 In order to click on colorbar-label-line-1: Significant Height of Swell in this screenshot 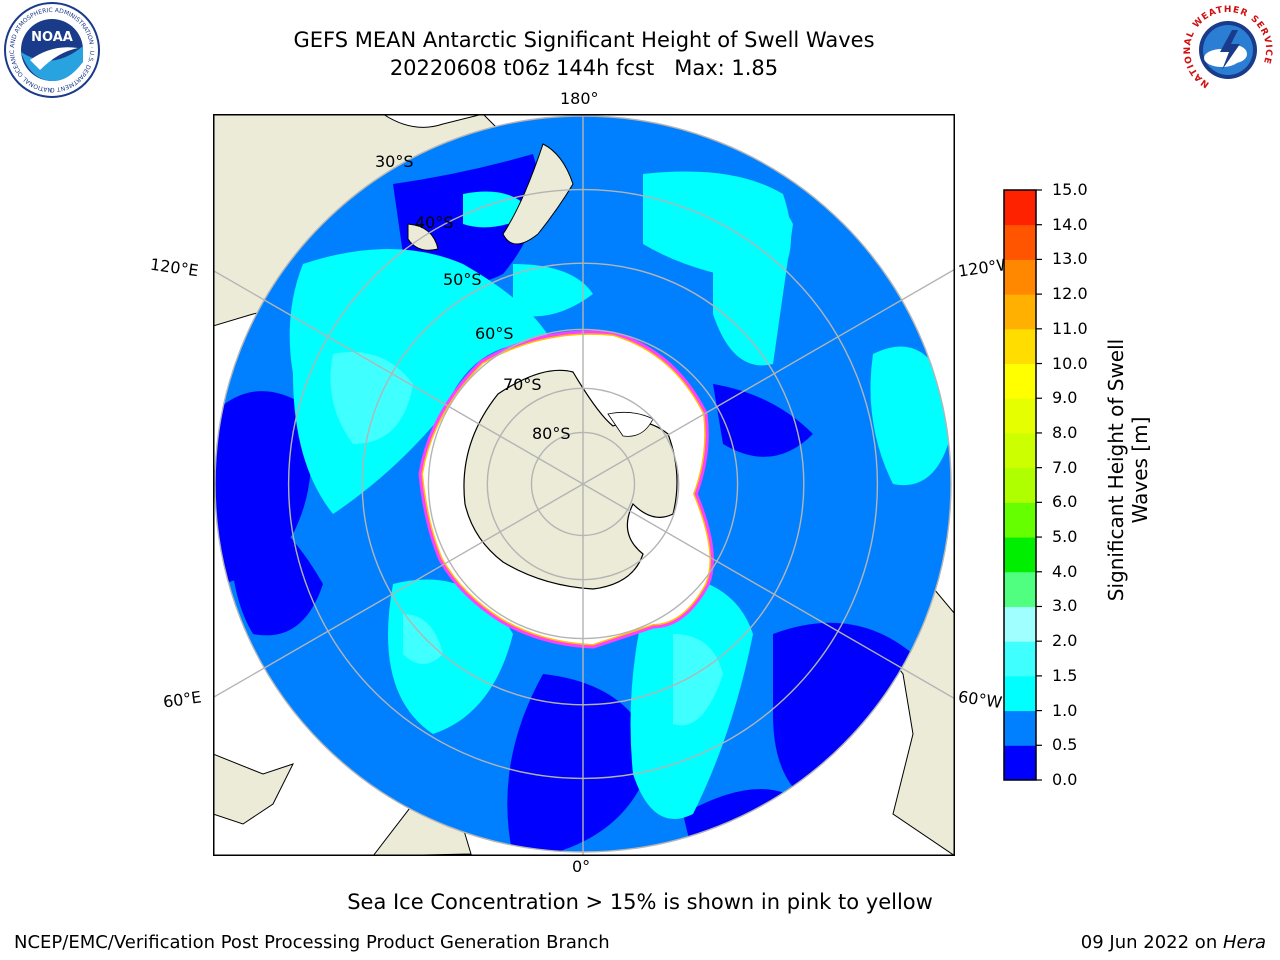, I will do `click(1116, 470)`.